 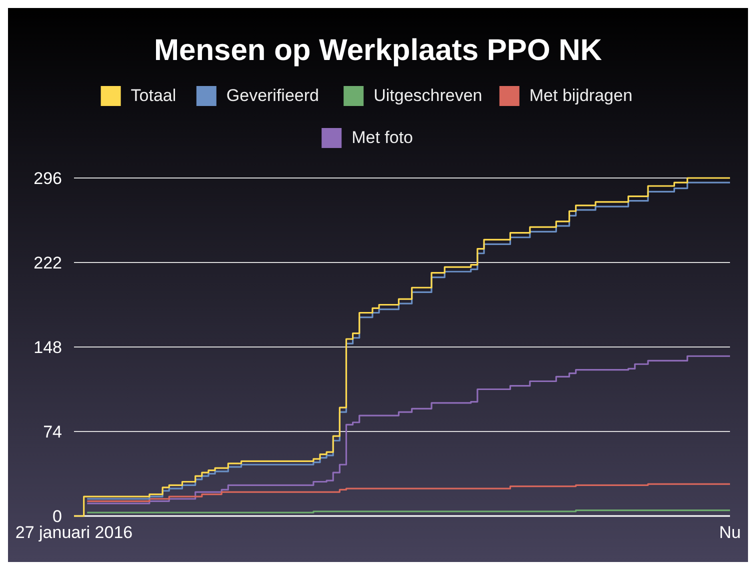 What do you see at coordinates (378, 50) in the screenshot?
I see `chart-title: Mensen op Werkplaats PPO NK` at bounding box center [378, 50].